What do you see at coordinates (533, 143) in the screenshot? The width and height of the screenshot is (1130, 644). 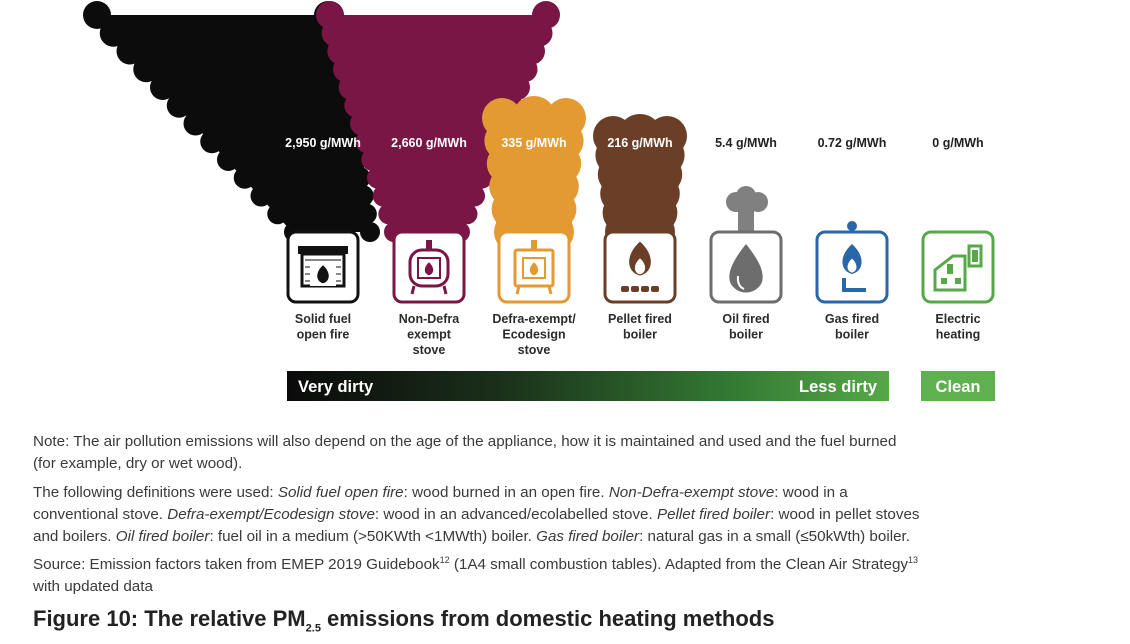 I see `value-label: 335 g/MWh` at bounding box center [533, 143].